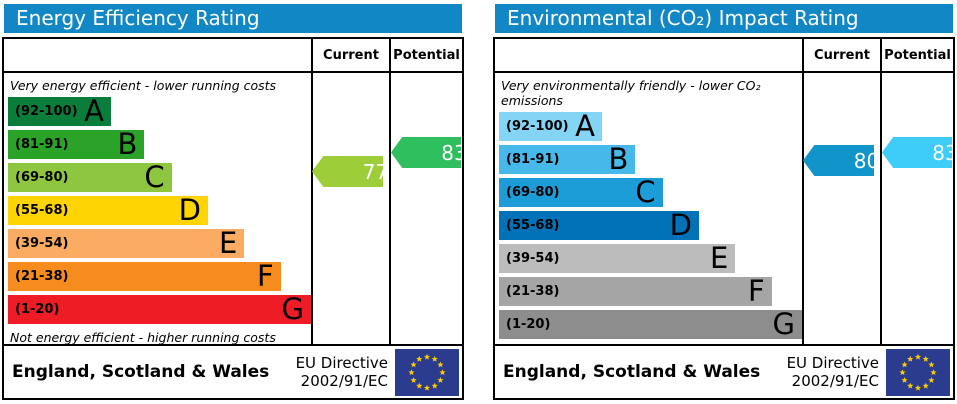 This screenshot has height=404, width=957. What do you see at coordinates (233, 18) in the screenshot?
I see `panel-title: Energy Efficiency Rating` at bounding box center [233, 18].